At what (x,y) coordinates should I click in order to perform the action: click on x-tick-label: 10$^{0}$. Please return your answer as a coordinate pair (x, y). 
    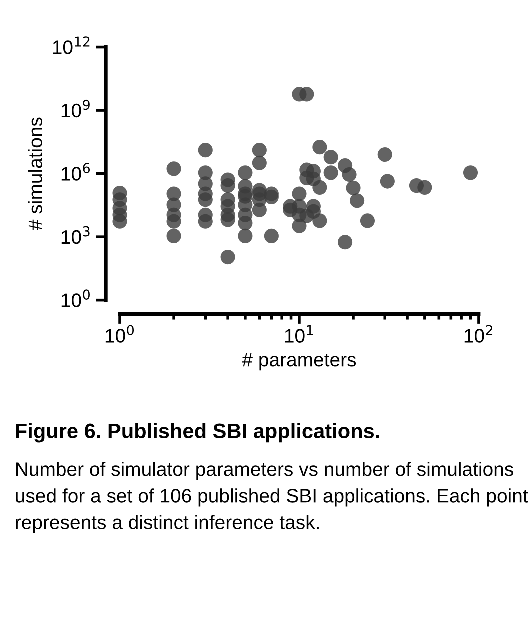
    Looking at the image, I should click on (120, 334).